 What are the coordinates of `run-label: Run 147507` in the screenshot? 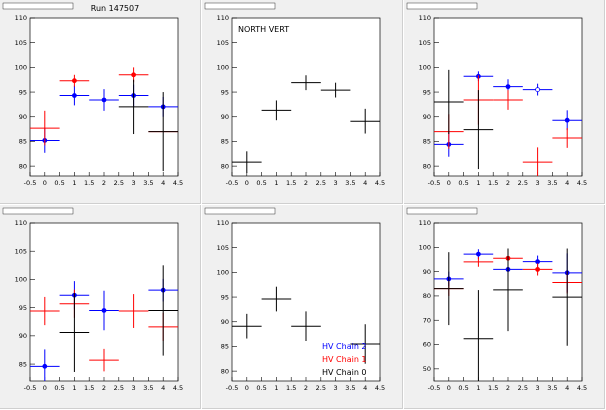 It's located at (115, 8).